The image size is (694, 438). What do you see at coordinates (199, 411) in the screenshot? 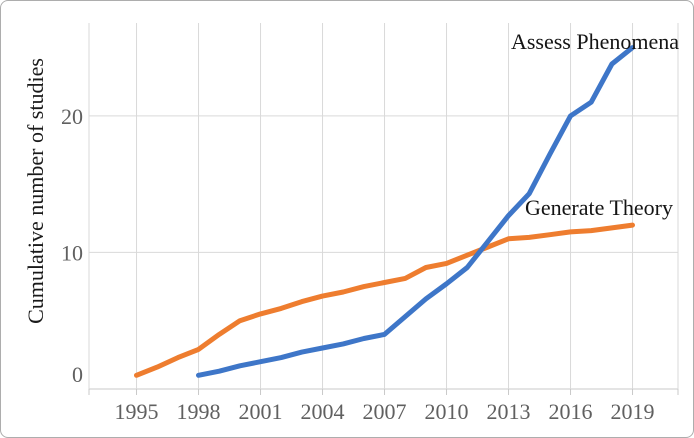
I see `x-tick-label: 1998` at bounding box center [199, 411].